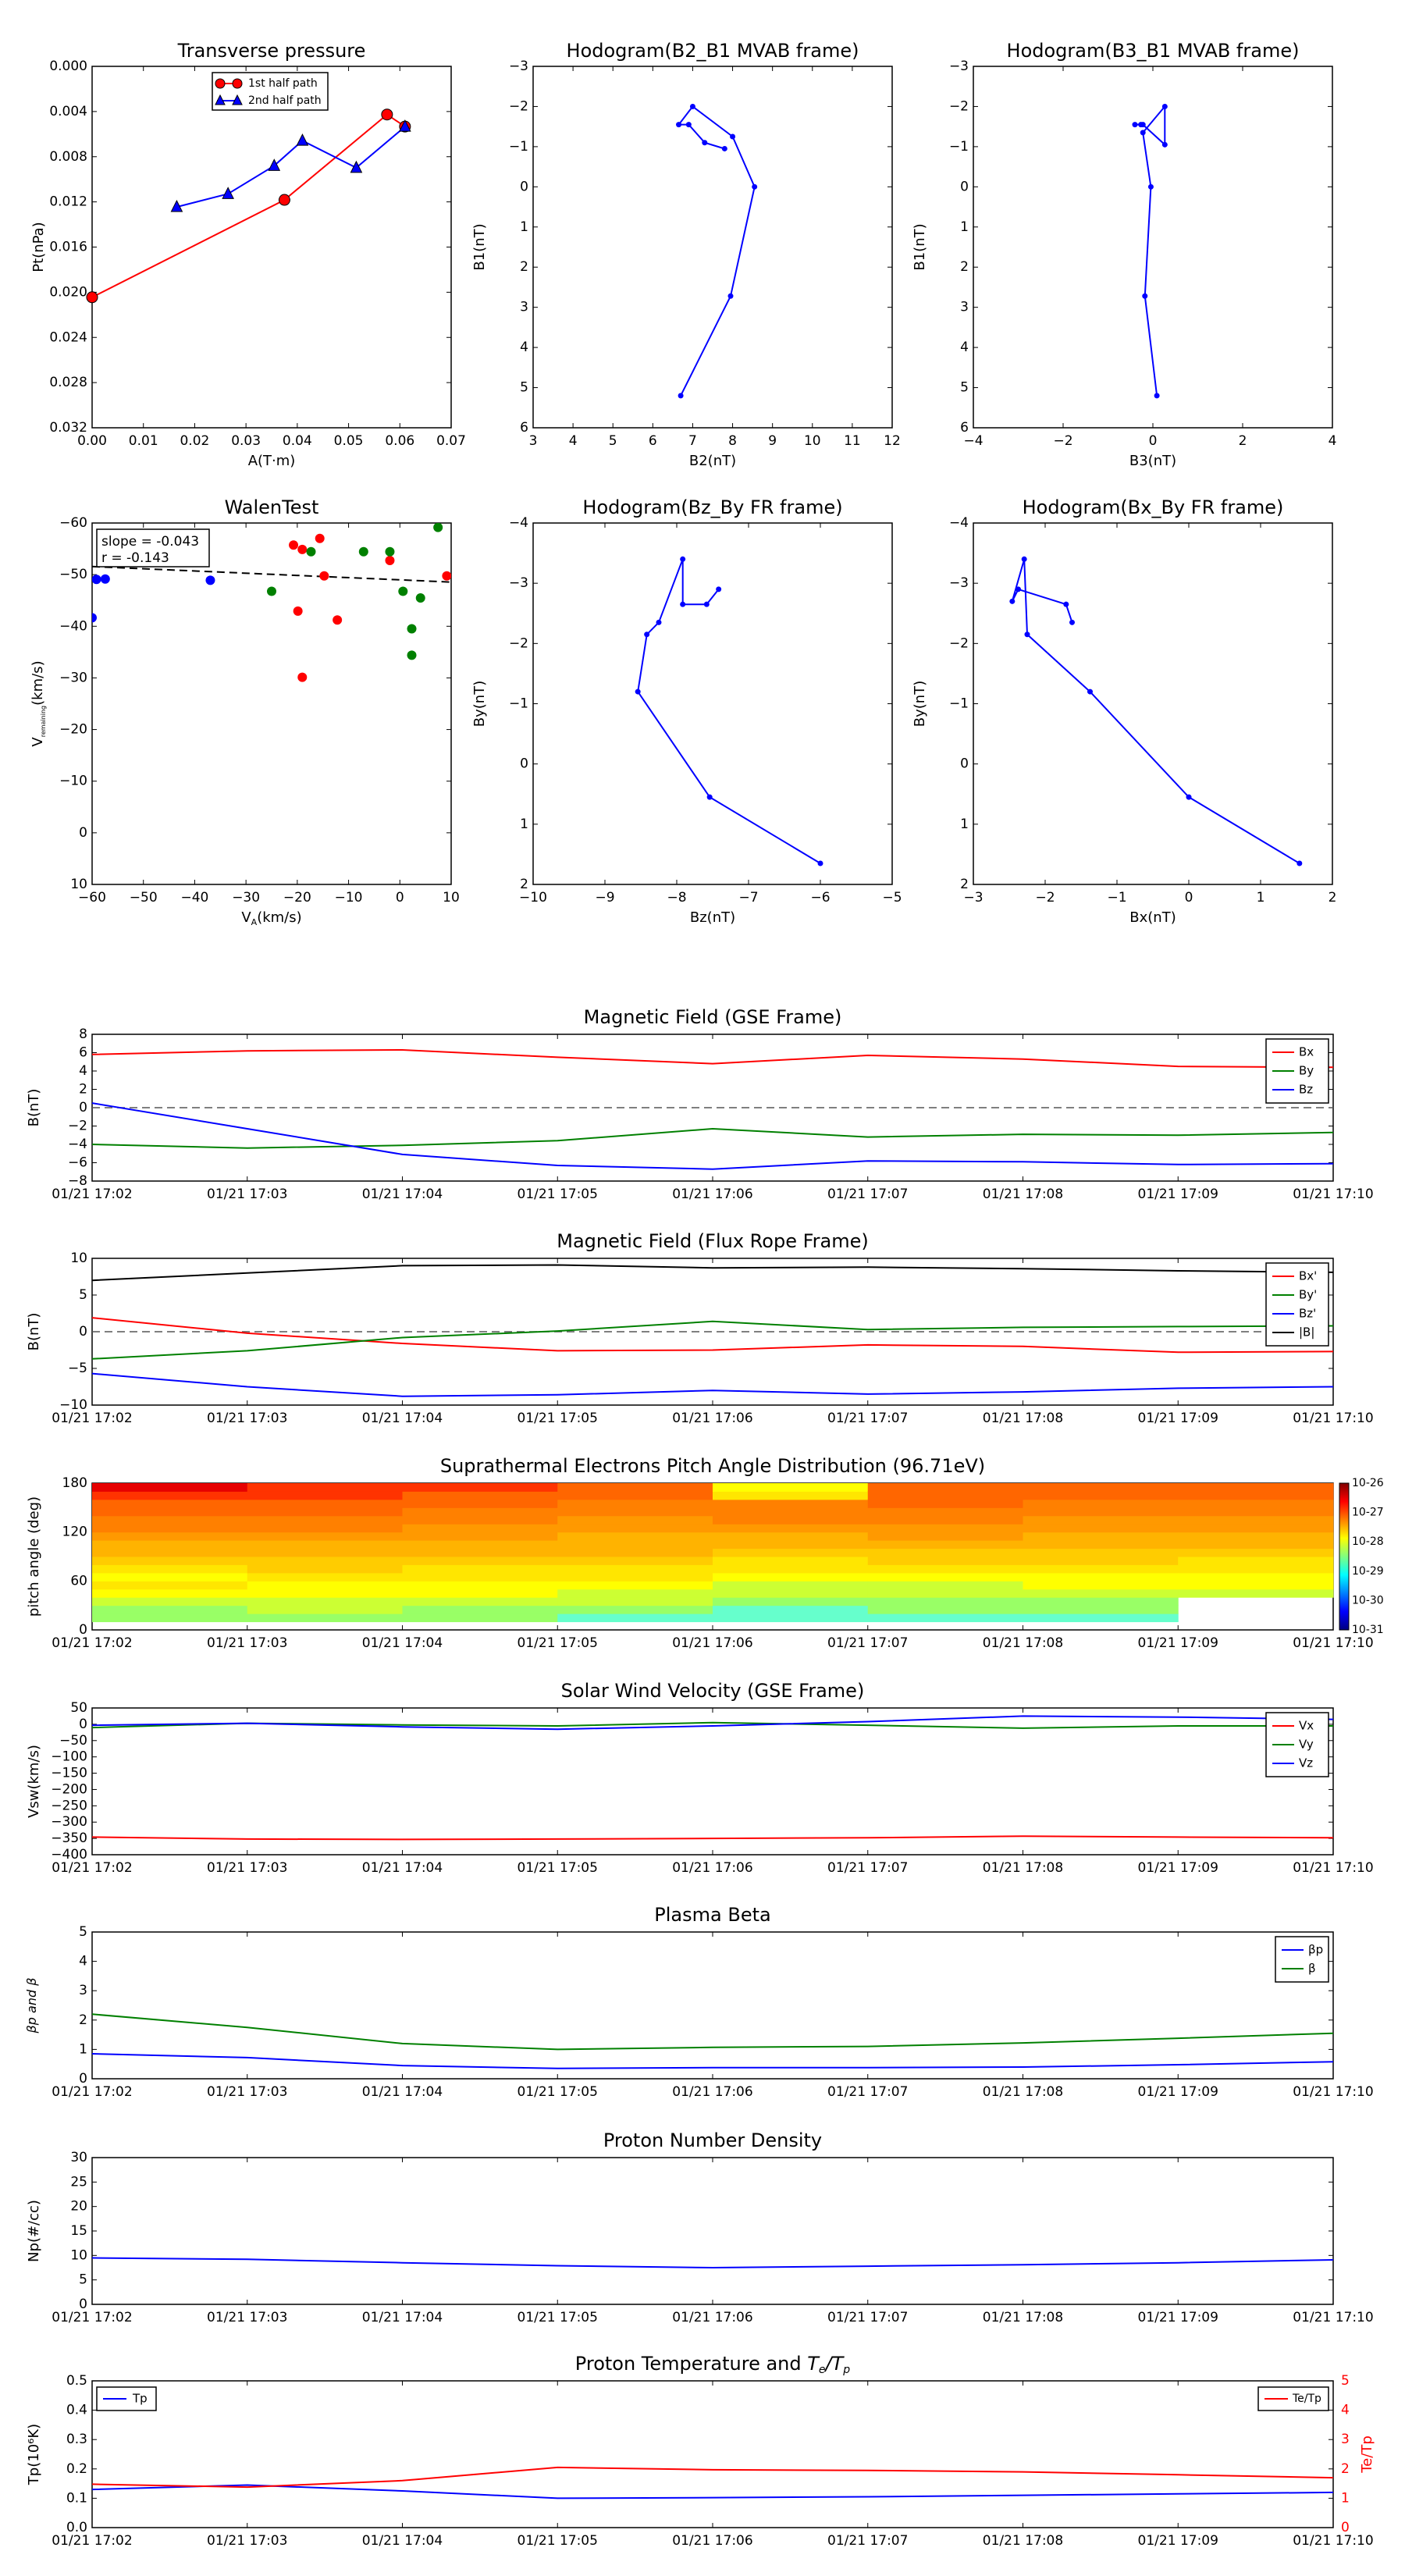 The image size is (1405, 2576). Describe the element at coordinates (74, 1532) in the screenshot. I see `y-tick-label: 120` at that location.